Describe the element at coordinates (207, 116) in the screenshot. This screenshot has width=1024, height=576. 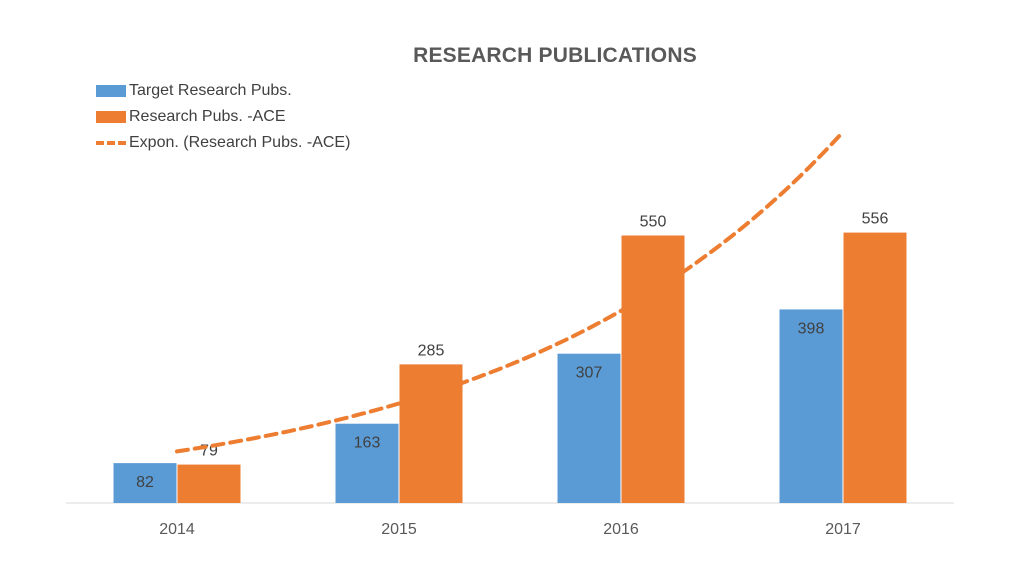
I see `legend-label-ace: Research Pubs. -ACE` at that location.